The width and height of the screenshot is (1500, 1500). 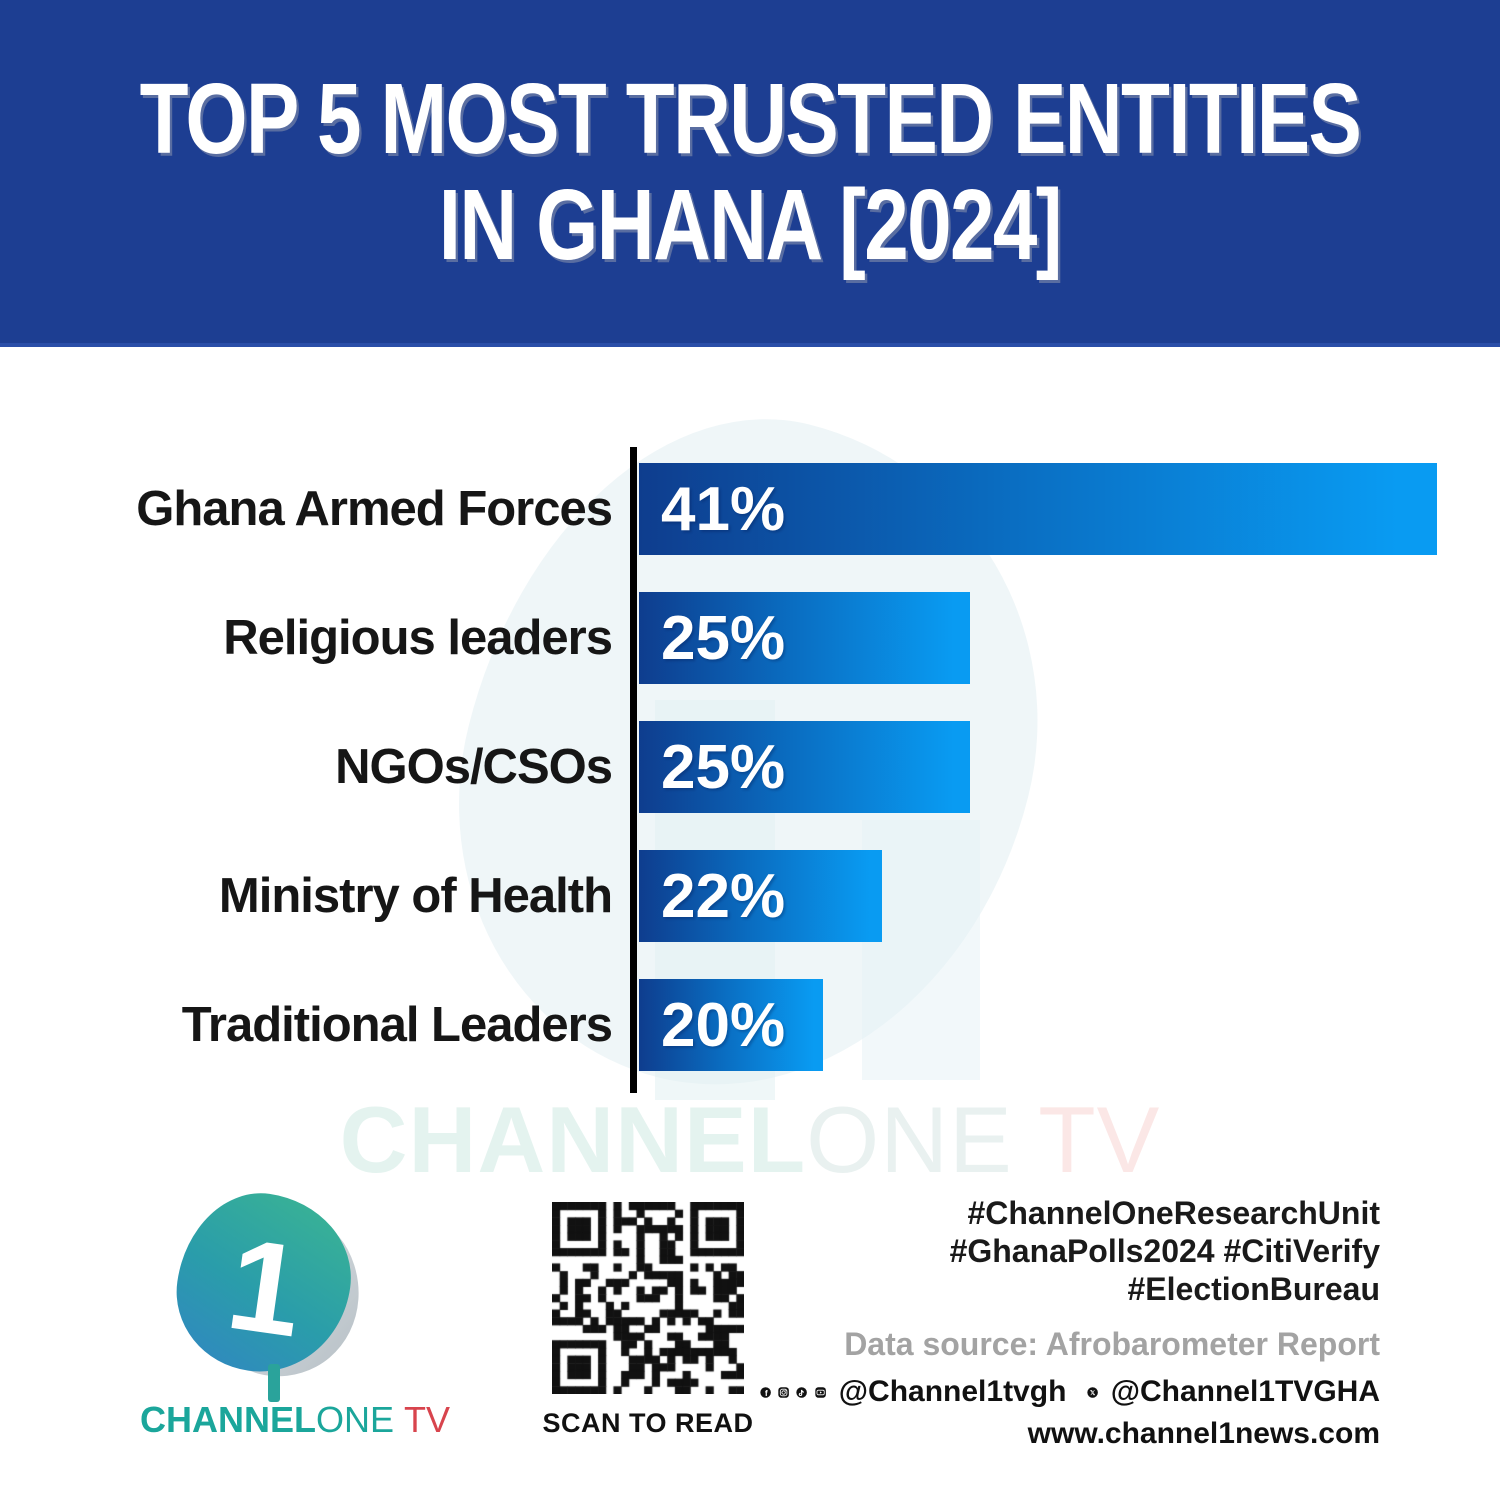 I want to click on youtube-icon, so click(x=820, y=1392).